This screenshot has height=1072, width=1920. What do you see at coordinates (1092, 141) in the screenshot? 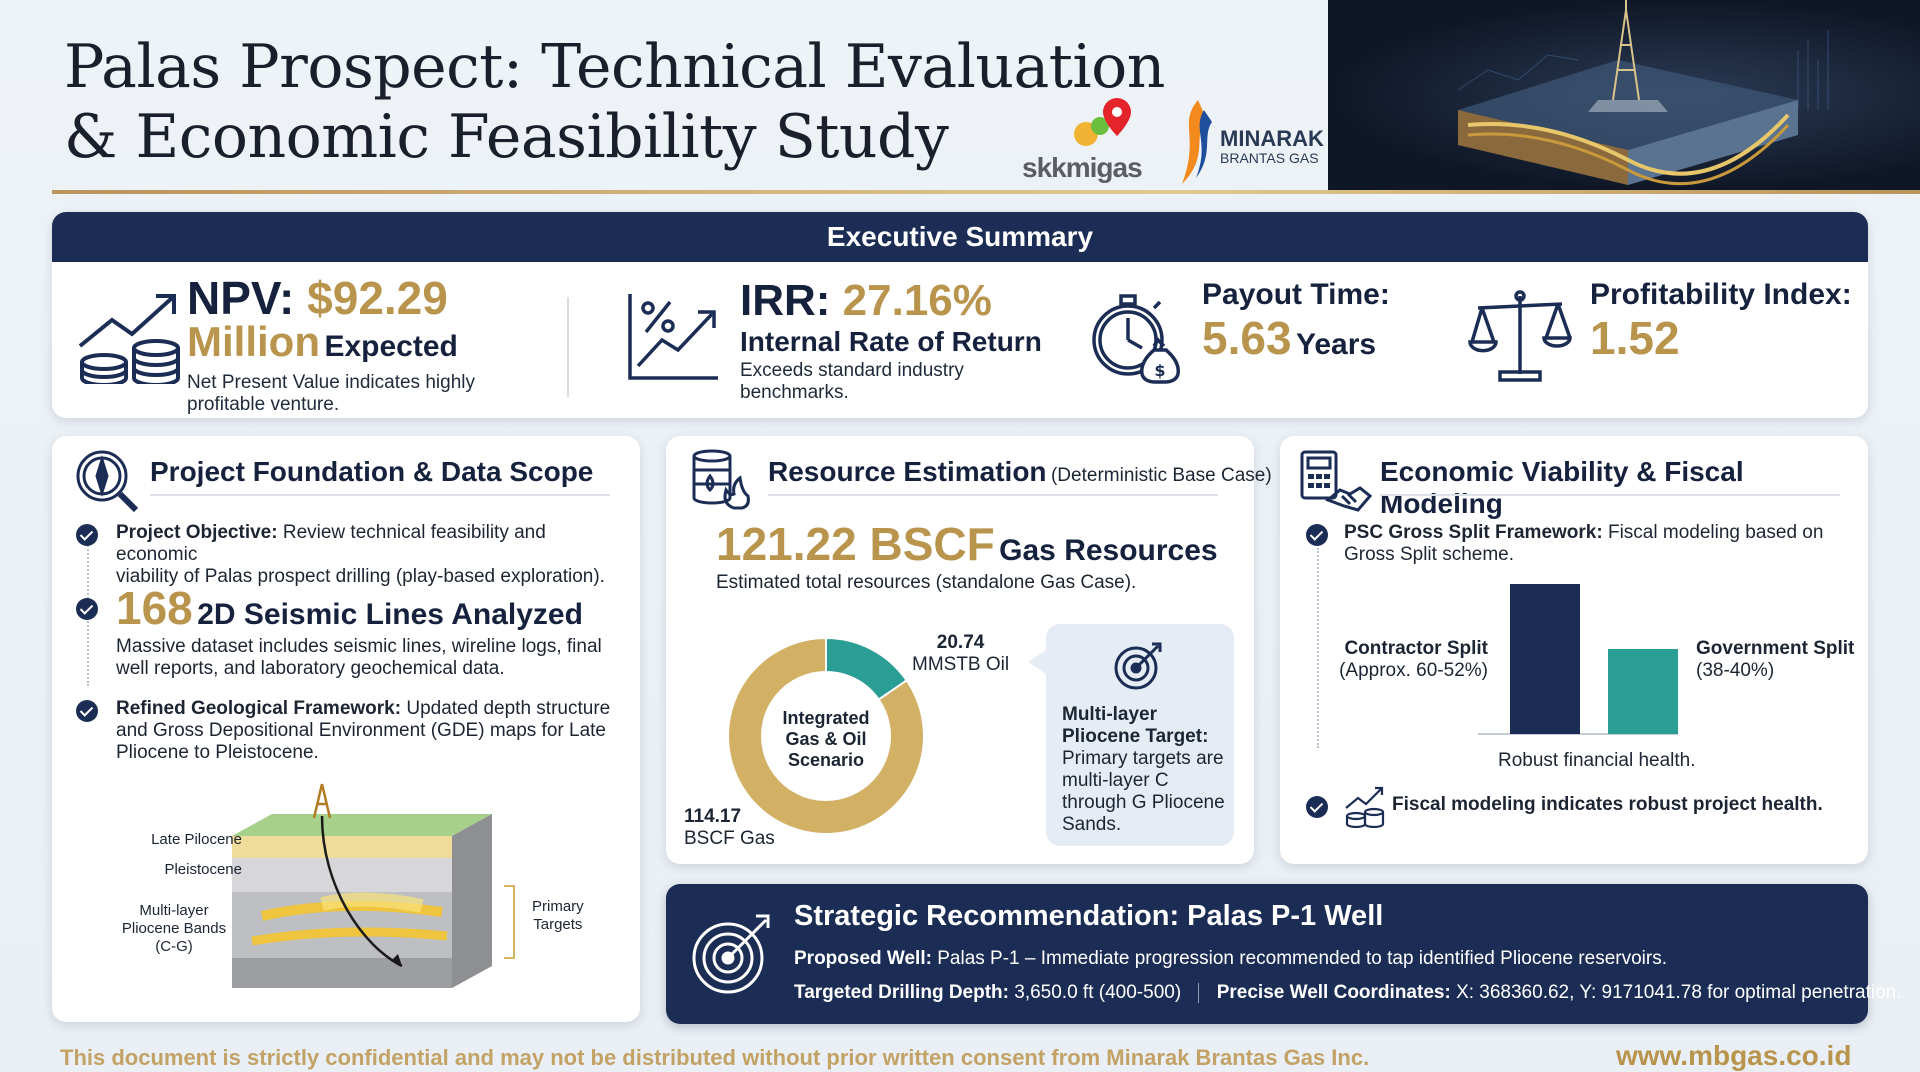
I see `skkmigas-logo: skkmigas` at bounding box center [1092, 141].